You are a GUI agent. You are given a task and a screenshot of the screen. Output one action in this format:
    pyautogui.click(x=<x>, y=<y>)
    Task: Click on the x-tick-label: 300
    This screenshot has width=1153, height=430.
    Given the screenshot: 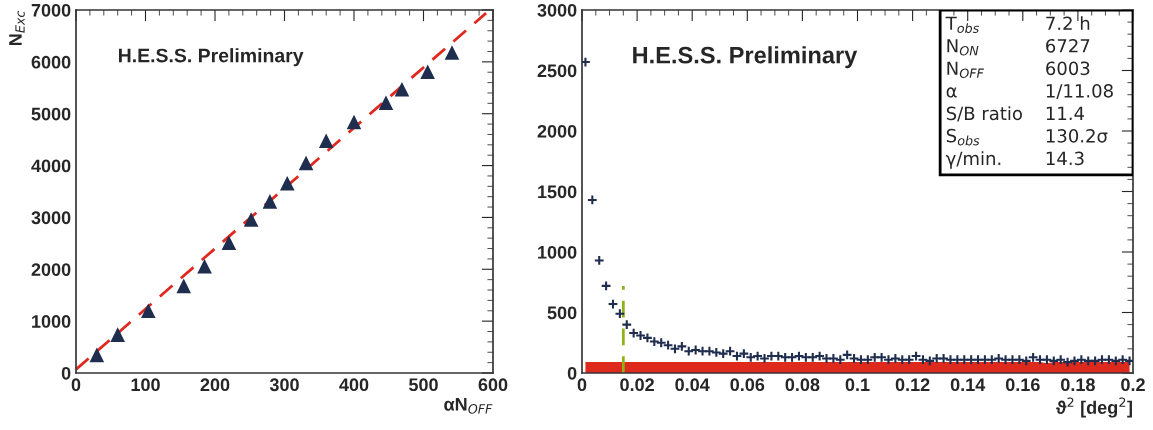 What is the action you would take?
    pyautogui.click(x=284, y=385)
    